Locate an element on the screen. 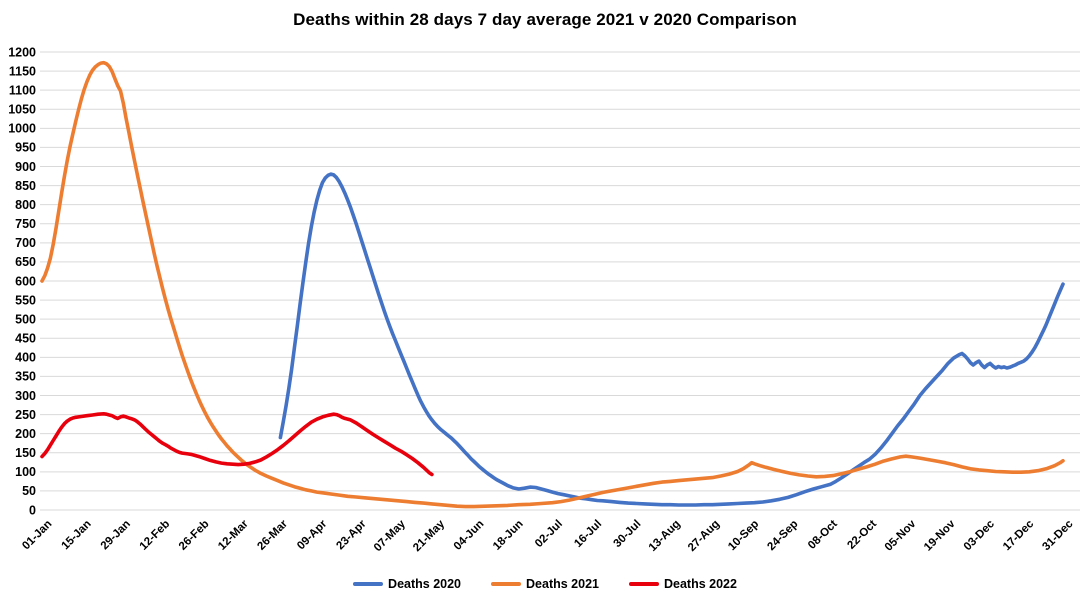 Image resolution: width=1090 pixels, height=600 pixels. y-tick-label: 0 is located at coordinates (32, 510).